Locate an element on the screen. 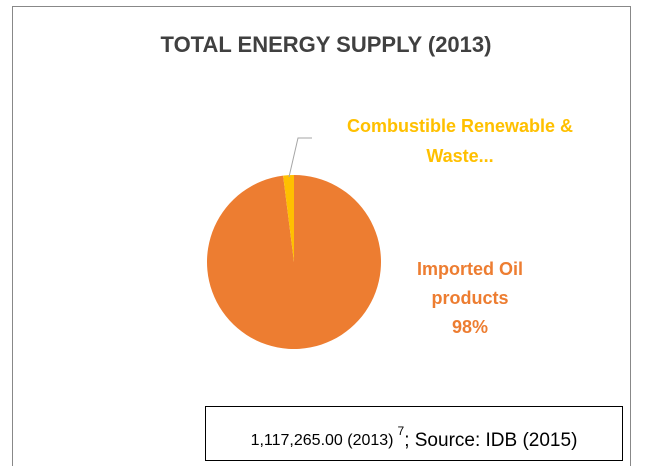 Image resolution: width=645 pixels, height=466 pixels. chart-title: TOTAL ENERGY SUPPLY (2013) is located at coordinates (326, 44).